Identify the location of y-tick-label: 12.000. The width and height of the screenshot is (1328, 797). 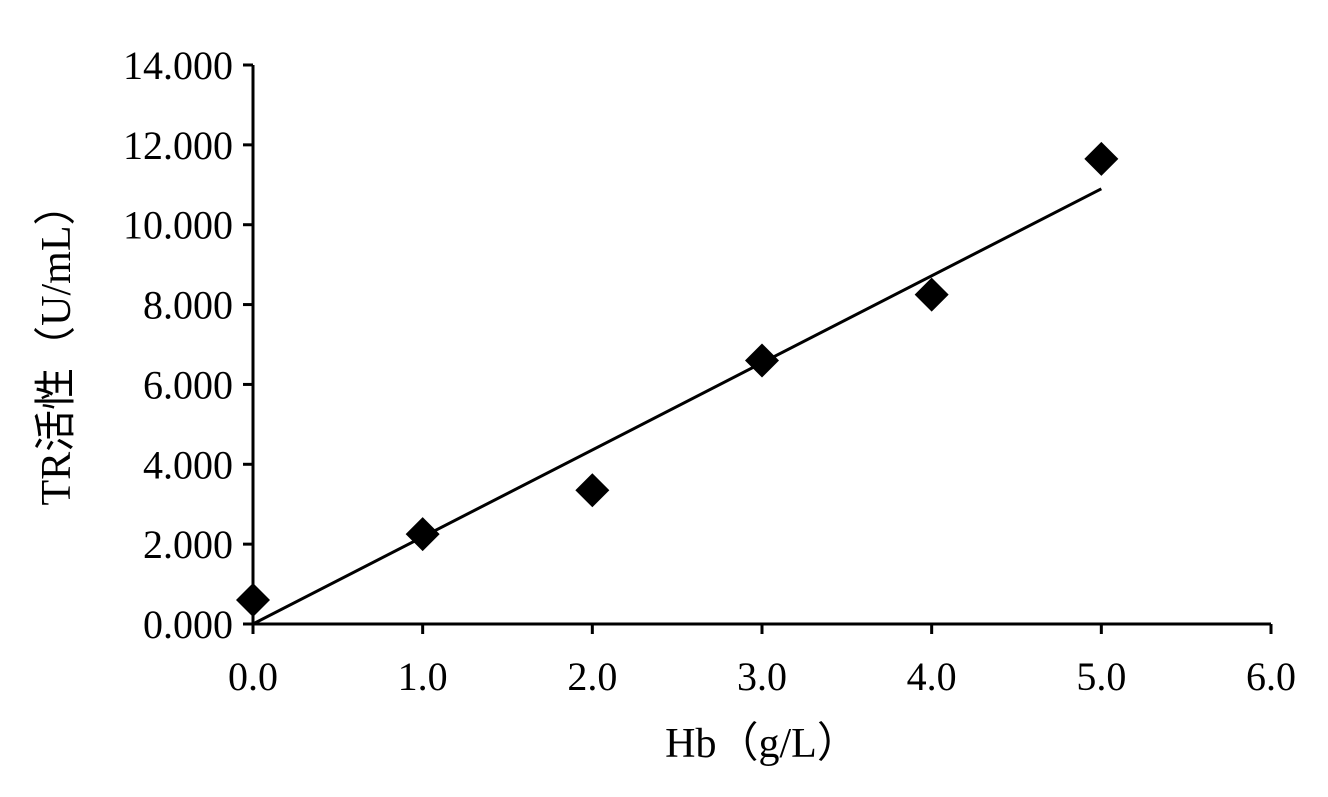
(178, 145).